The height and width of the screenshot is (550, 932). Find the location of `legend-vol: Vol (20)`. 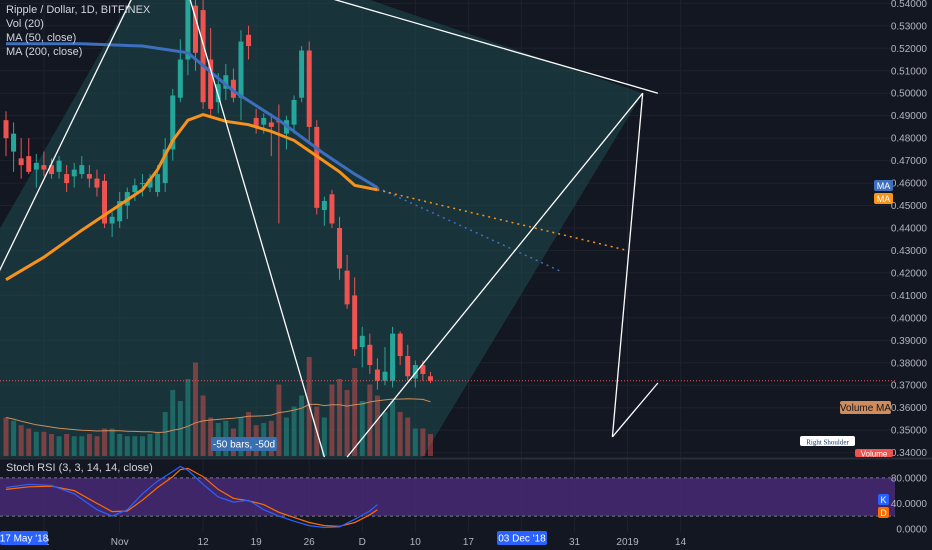

legend-vol: Vol (20) is located at coordinates (25, 24).